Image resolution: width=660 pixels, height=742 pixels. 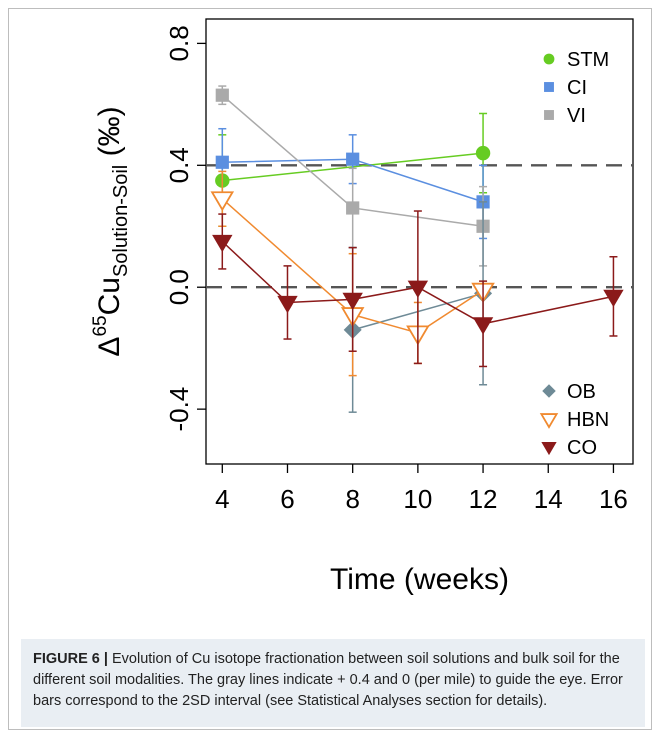 I want to click on x-tick-label: 16, so click(x=613, y=499).